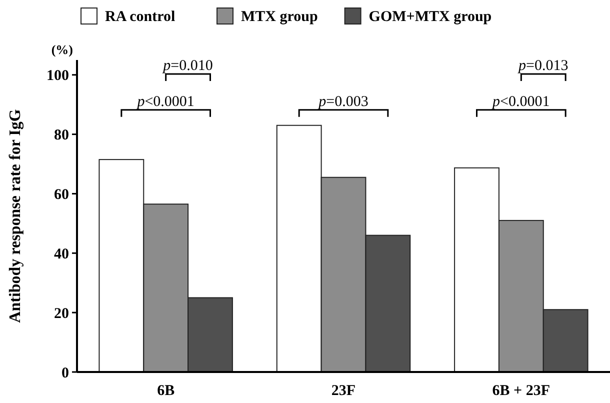 The image size is (610, 403). What do you see at coordinates (57, 76) in the screenshot?
I see `y-tick-label: 100` at bounding box center [57, 76].